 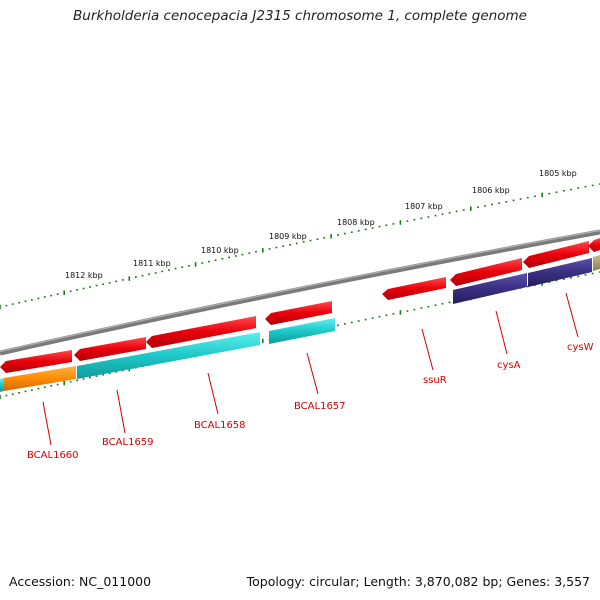 I want to click on kbp-label: 1807 kbp, so click(x=424, y=206).